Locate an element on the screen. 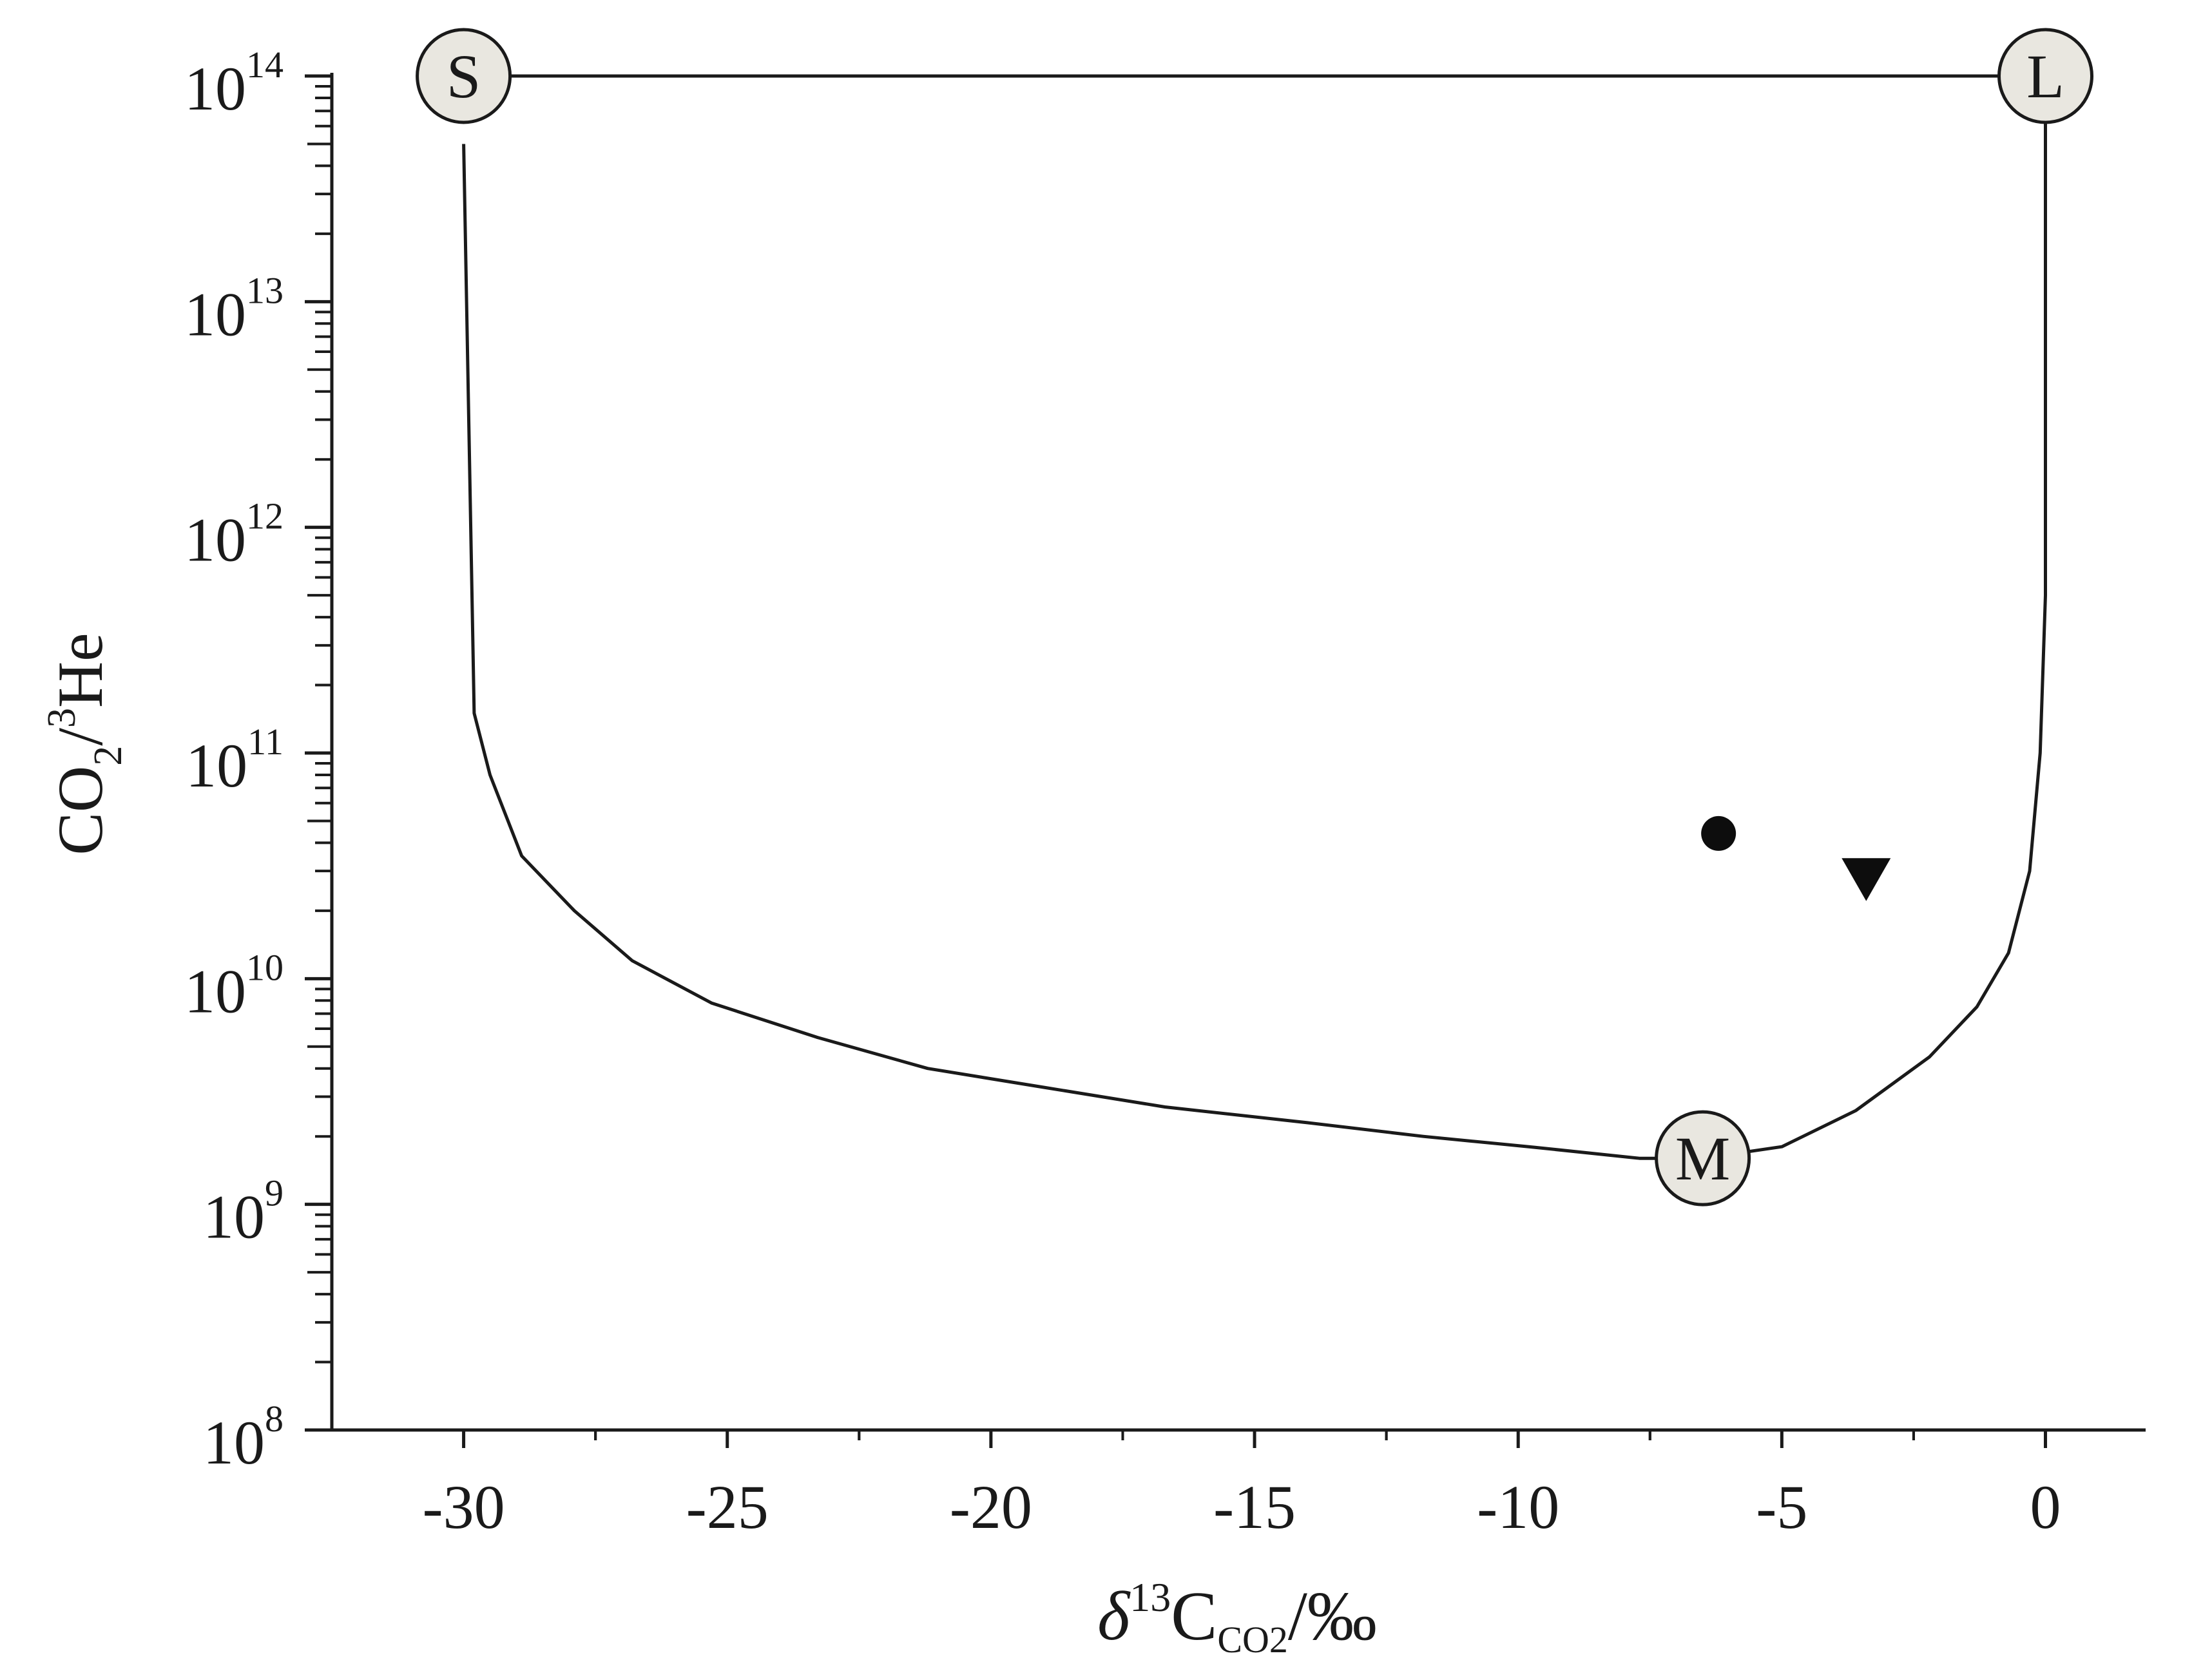 The image size is (2212, 1678). mixing-curve is located at coordinates (1874, 618).